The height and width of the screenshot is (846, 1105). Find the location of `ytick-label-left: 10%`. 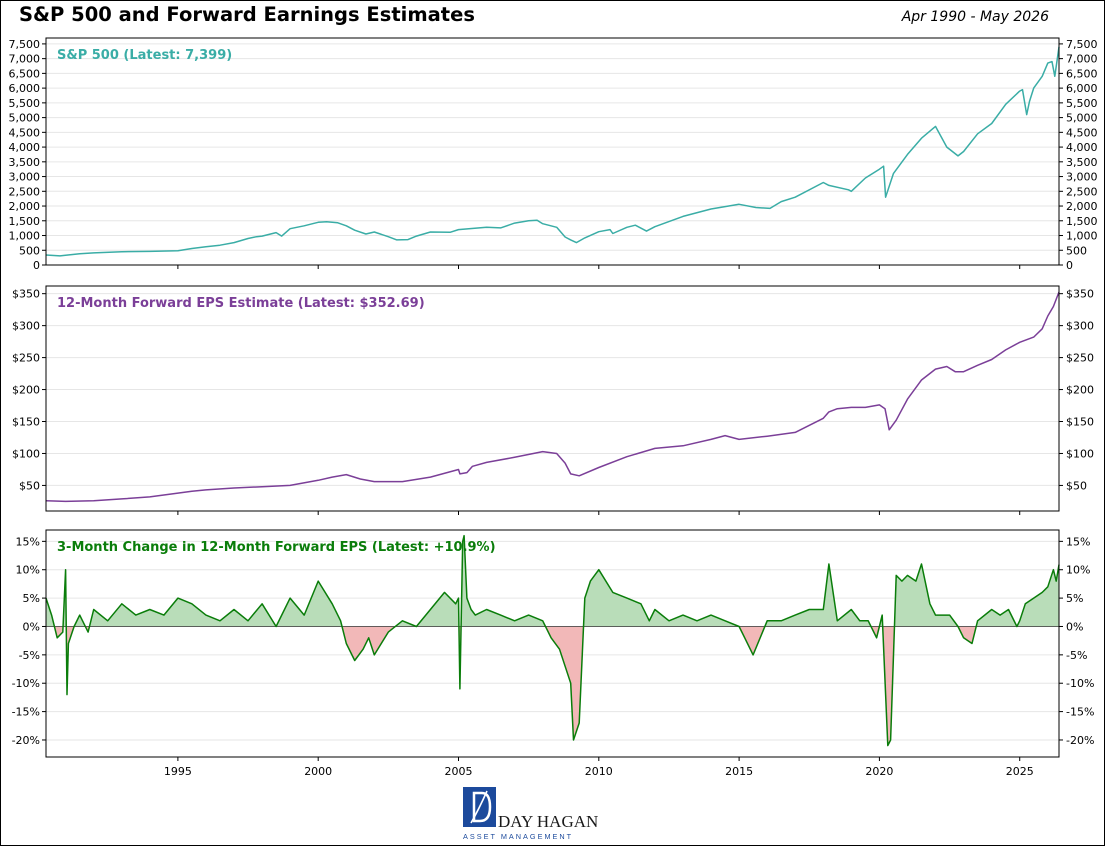

ytick-label-left: 10% is located at coordinates (28, 570).